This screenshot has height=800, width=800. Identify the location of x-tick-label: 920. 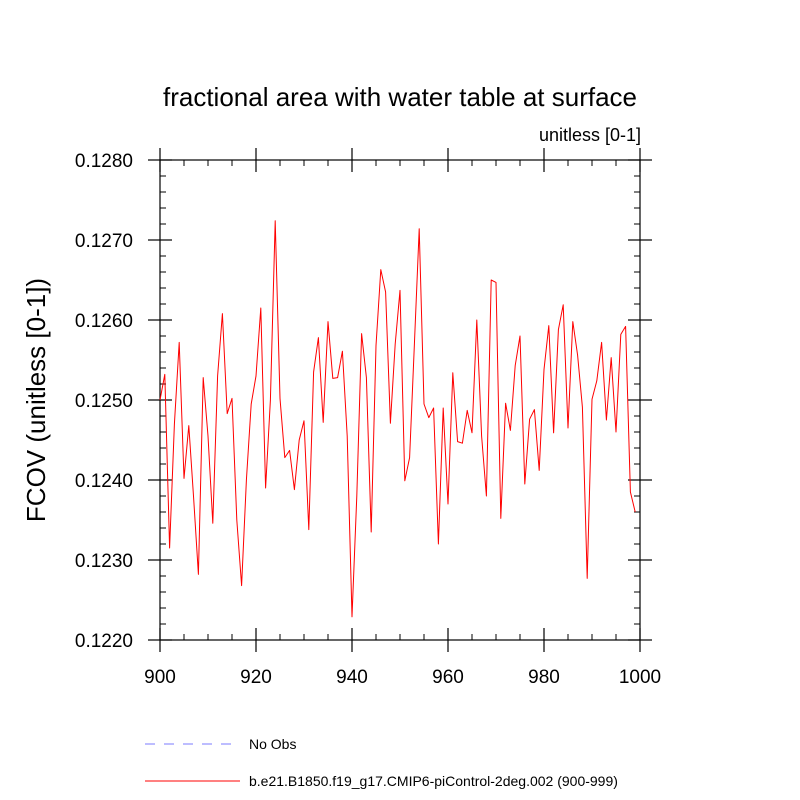
(256, 677).